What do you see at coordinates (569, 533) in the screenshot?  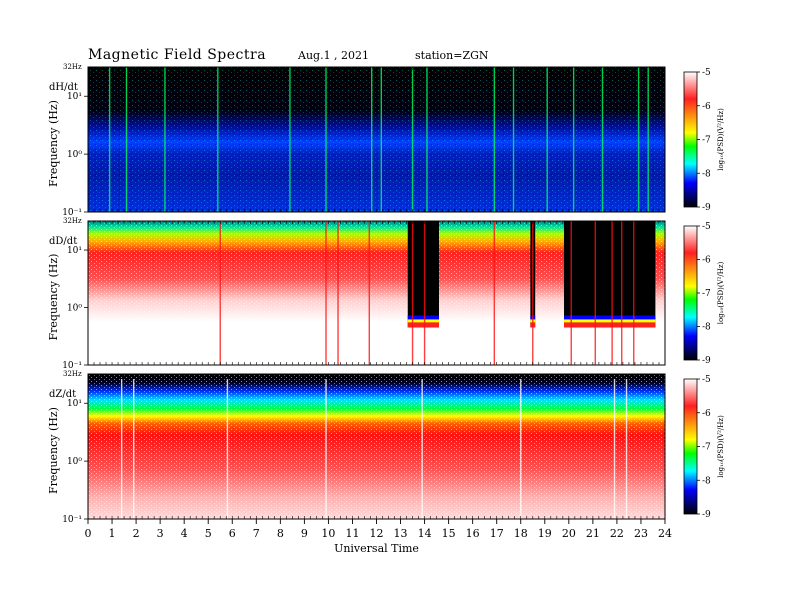 I see `x-tick-label: 20` at bounding box center [569, 533].